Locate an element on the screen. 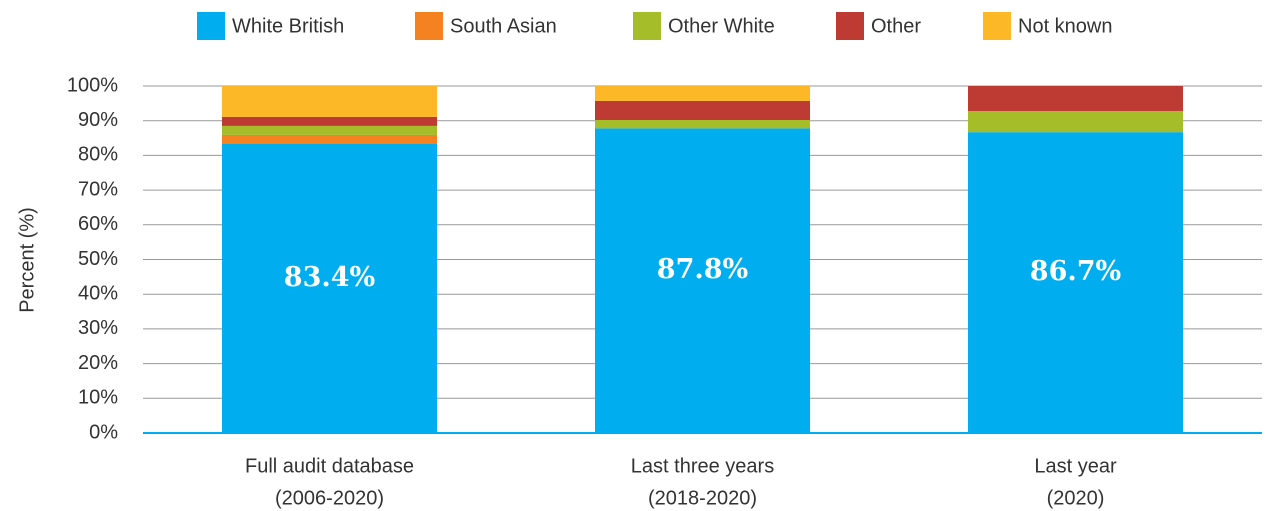  legend-label: South Asian is located at coordinates (503, 26).